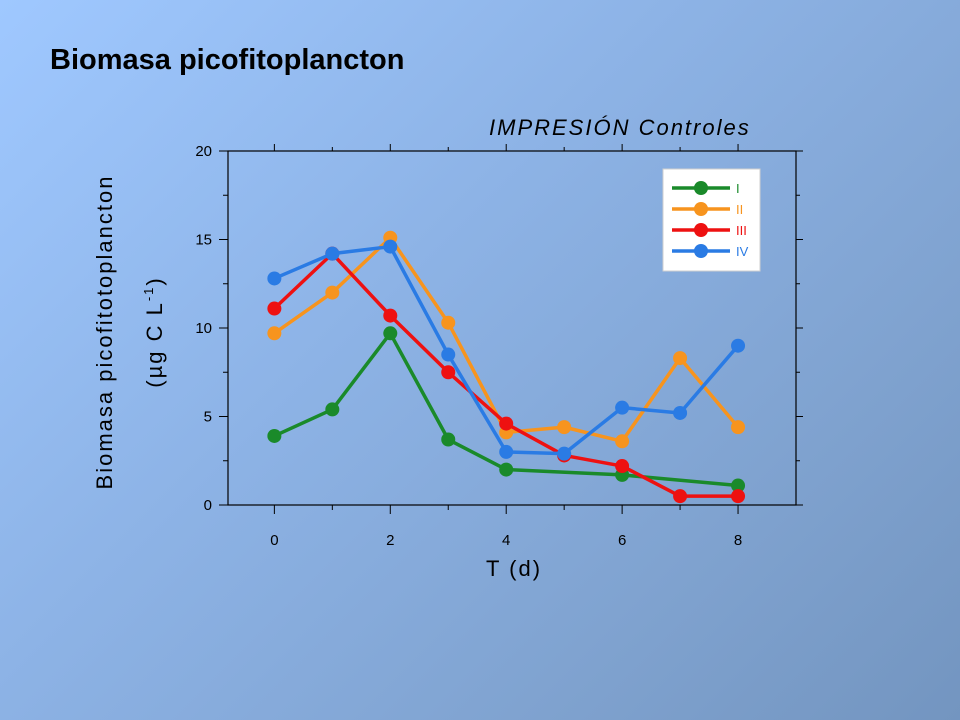 The image size is (960, 720). Describe the element at coordinates (154, 344) in the screenshot. I see `y-axis-unit-text: (µg C L` at that location.